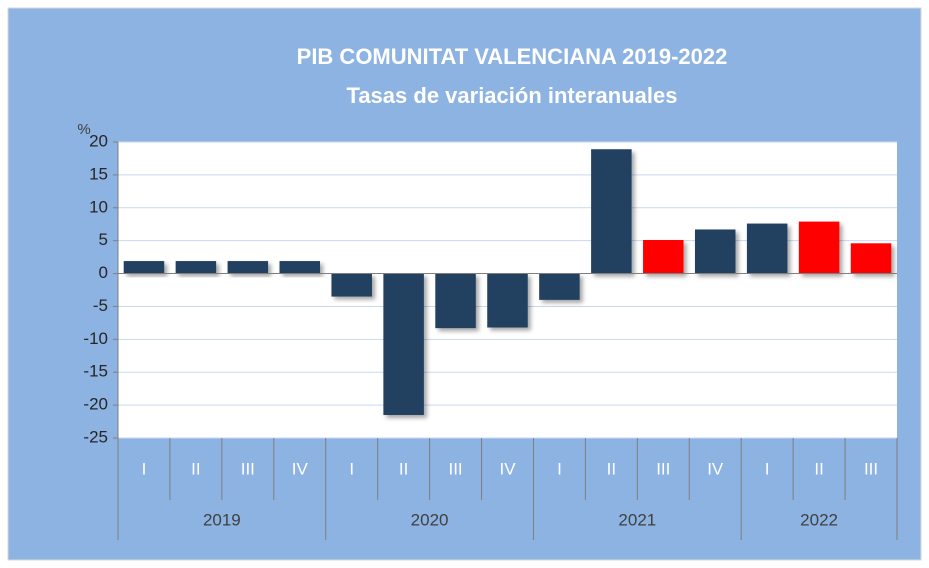 The image size is (929, 568). What do you see at coordinates (95, 371) in the screenshot?
I see `y-tick-label: -15` at bounding box center [95, 371].